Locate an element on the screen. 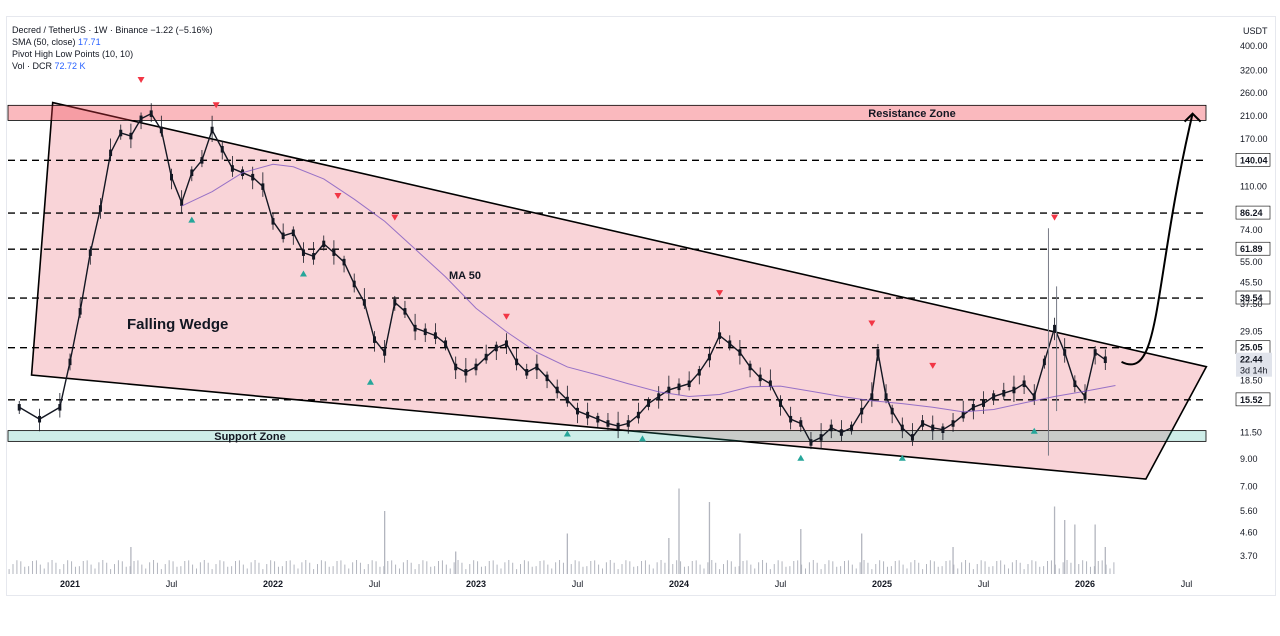 Image resolution: width=1280 pixels, height=636 pixels. y-tick-label: 7.00 is located at coordinates (1249, 487).